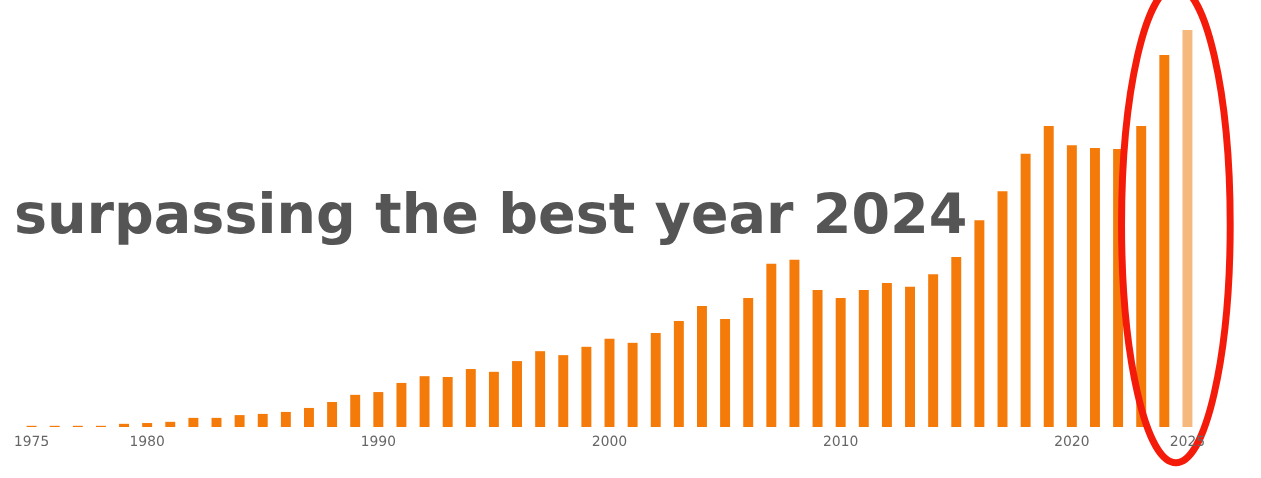 This screenshot has height=478, width=1261. What do you see at coordinates (841, 441) in the screenshot?
I see `x-tick-label: 2010` at bounding box center [841, 441].